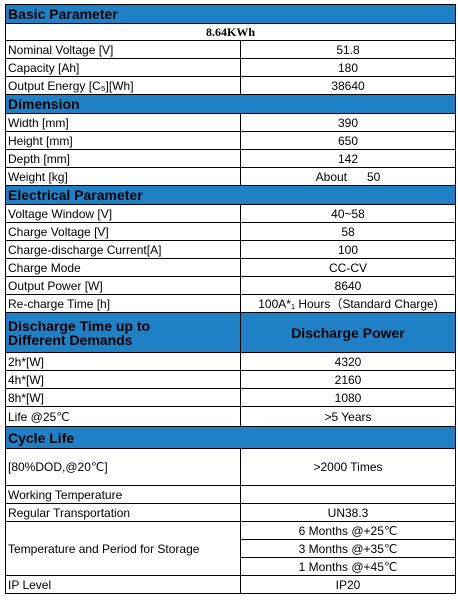  Describe the element at coordinates (123, 158) in the screenshot. I see `row-label: Depth [mm]` at that location.